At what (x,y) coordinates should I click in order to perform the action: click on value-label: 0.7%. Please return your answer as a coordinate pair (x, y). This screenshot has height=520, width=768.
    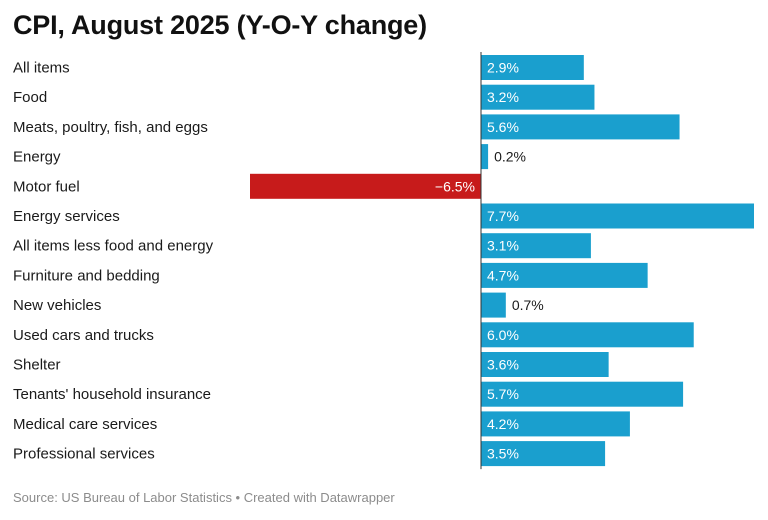
    Looking at the image, I should click on (528, 305).